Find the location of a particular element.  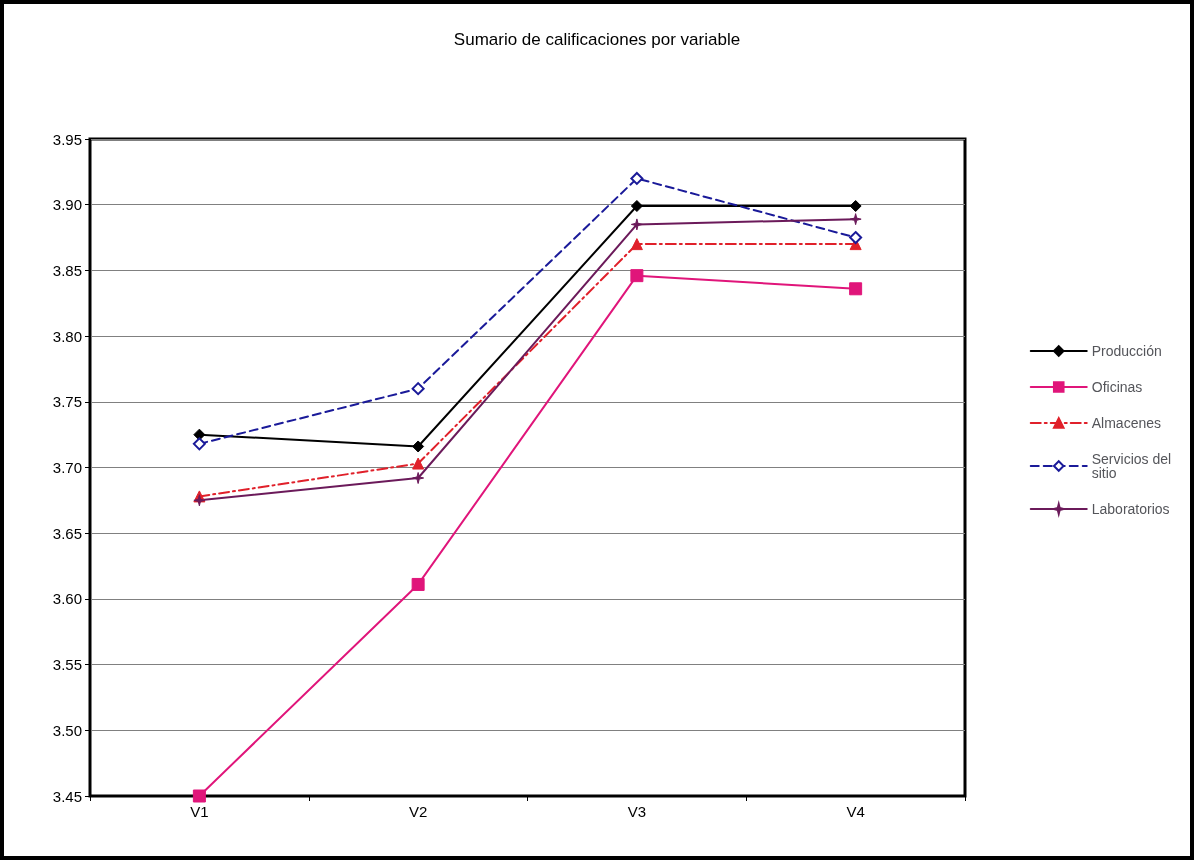

legend-label: Oficinas is located at coordinates (1117, 387).